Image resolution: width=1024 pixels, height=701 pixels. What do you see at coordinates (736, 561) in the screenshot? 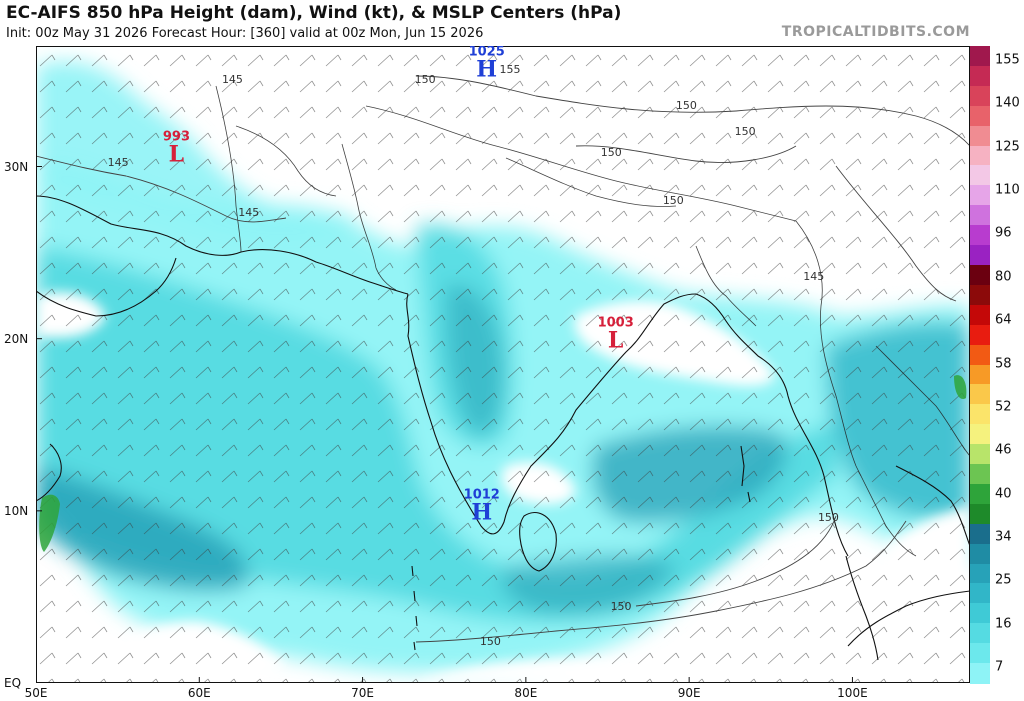
I see `contour-150-bay` at bounding box center [736, 561].